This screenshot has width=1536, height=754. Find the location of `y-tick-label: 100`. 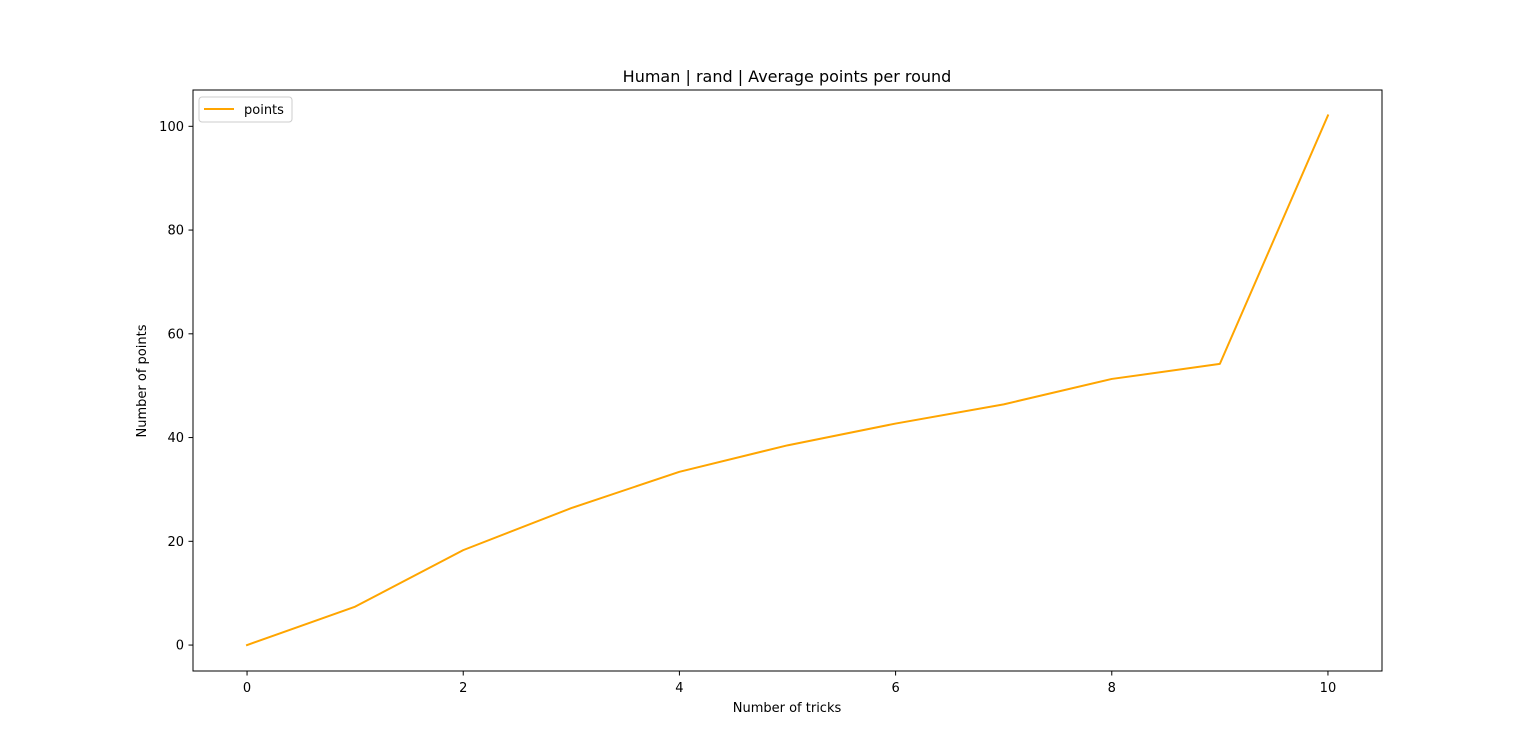

y-tick-label: 100 is located at coordinates (171, 127).